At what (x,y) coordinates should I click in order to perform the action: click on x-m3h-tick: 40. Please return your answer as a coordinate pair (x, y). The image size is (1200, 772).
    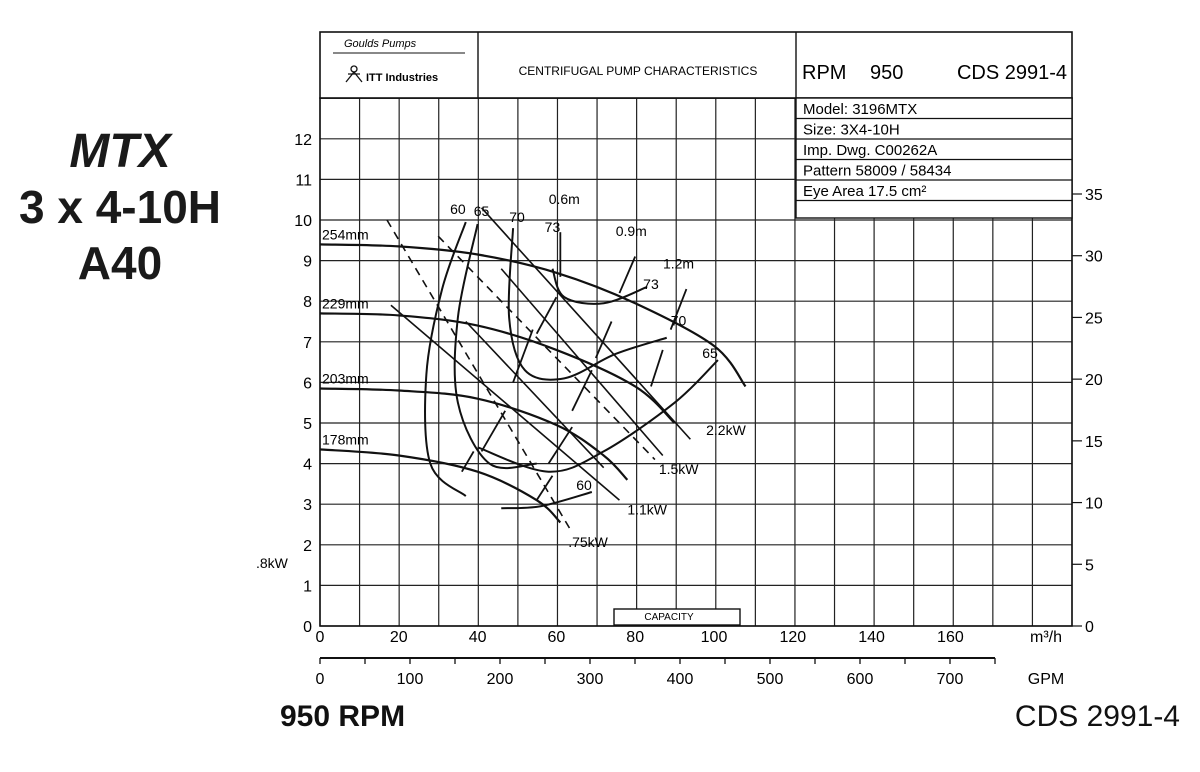
    Looking at the image, I should click on (478, 637).